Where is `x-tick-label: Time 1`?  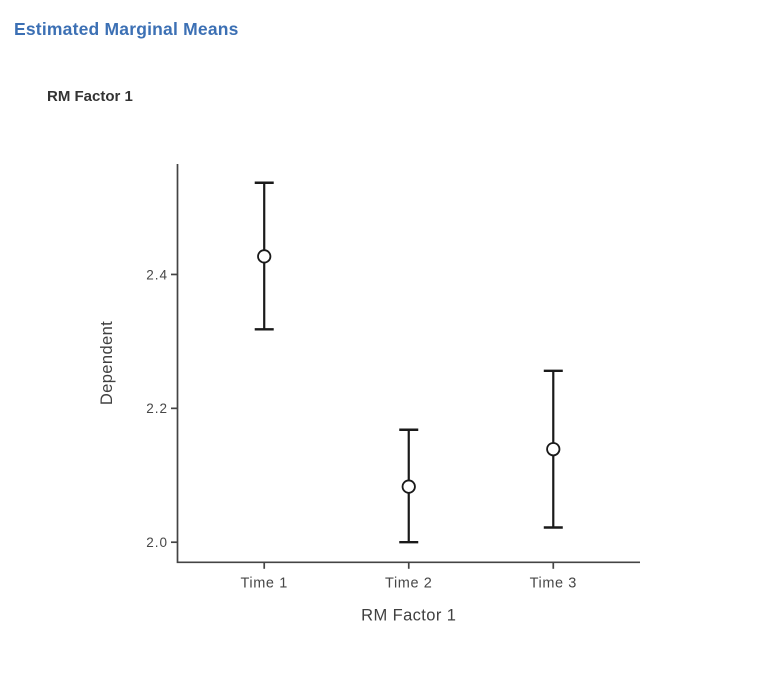 x-tick-label: Time 1 is located at coordinates (264, 584).